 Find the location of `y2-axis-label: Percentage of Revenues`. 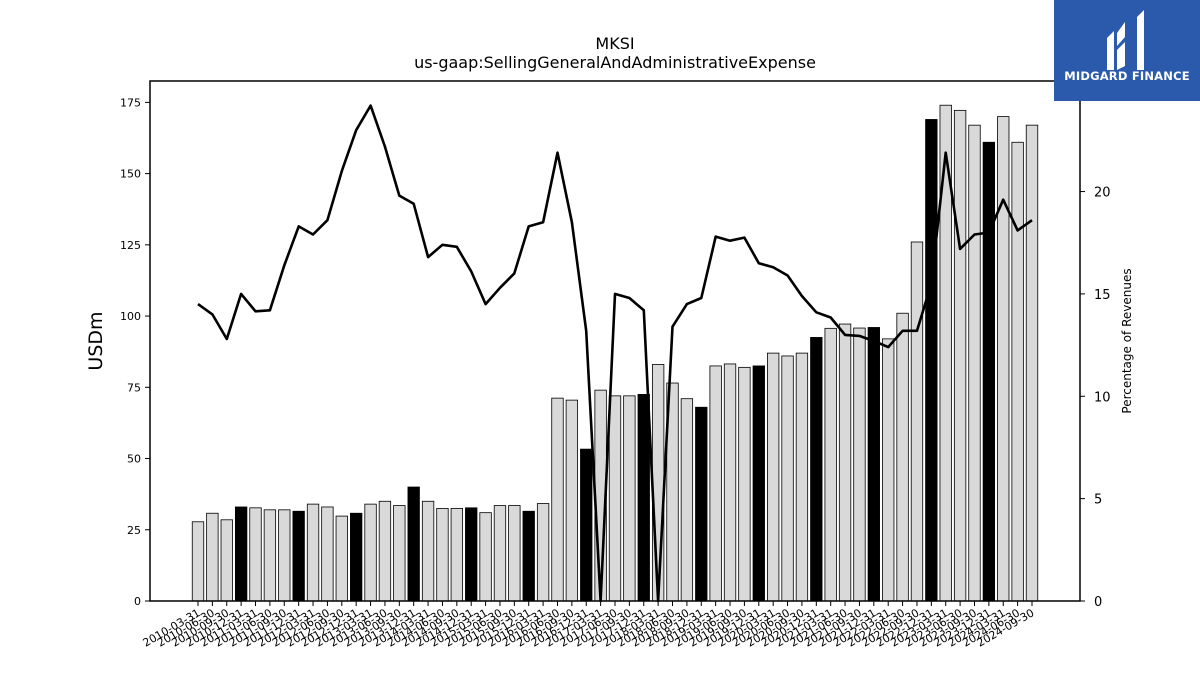

y2-axis-label: Percentage of Revenues is located at coordinates (1127, 340).